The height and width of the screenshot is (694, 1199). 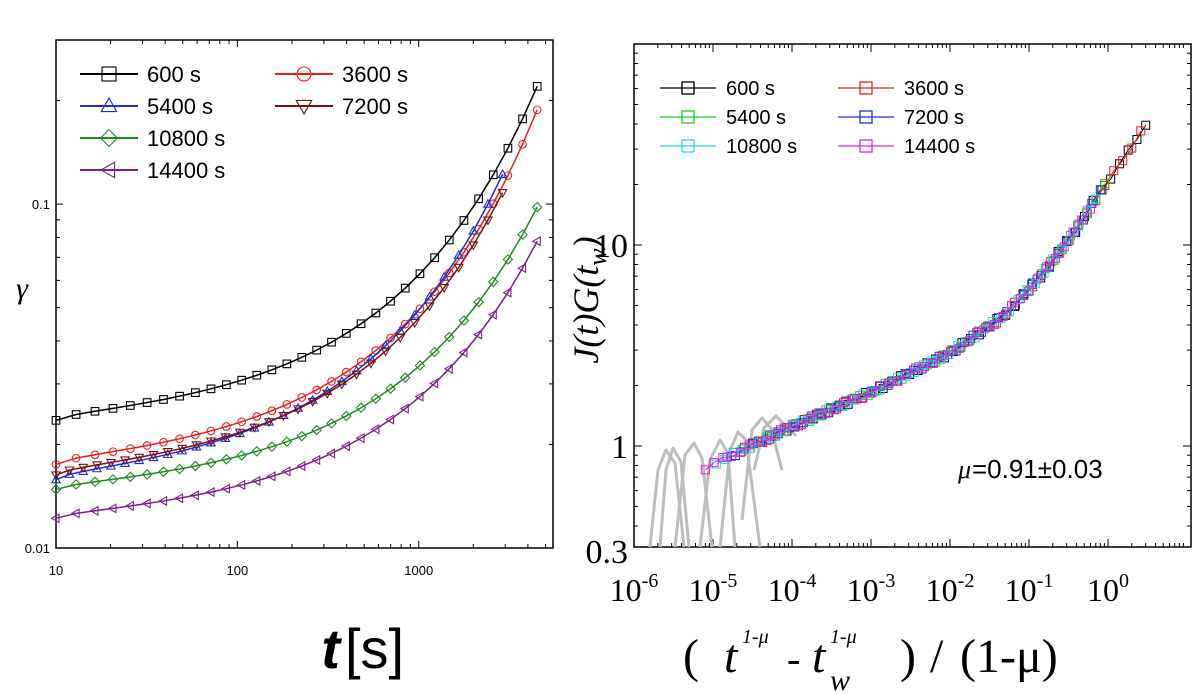 I want to click on left-x-axis-label-var: t, so click(x=331, y=648).